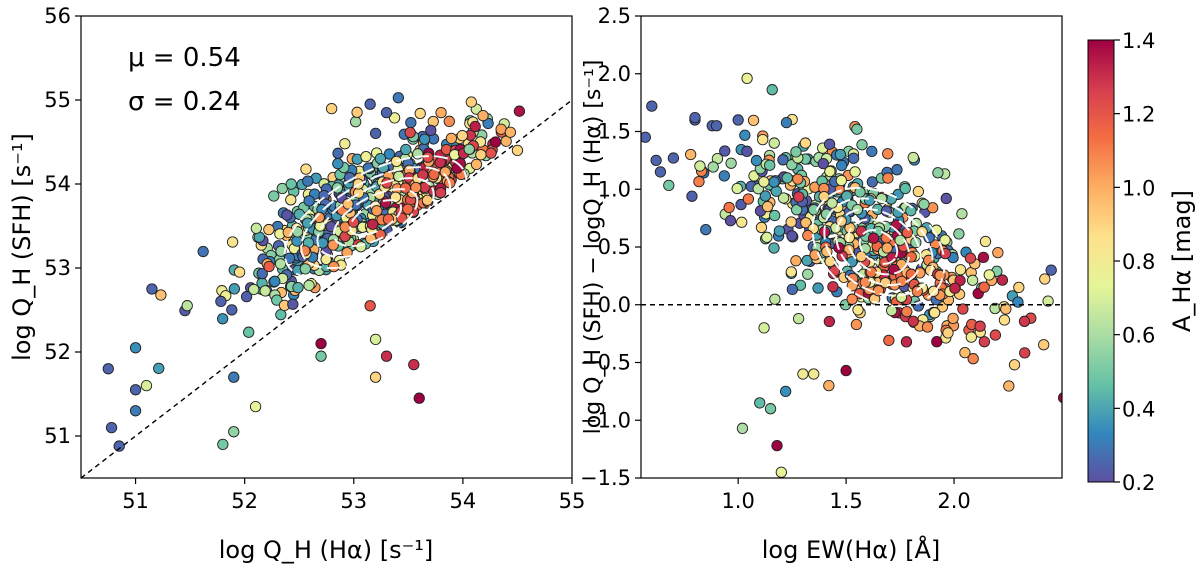  I want to click on y-tick-label: 0.0, so click(614, 305).